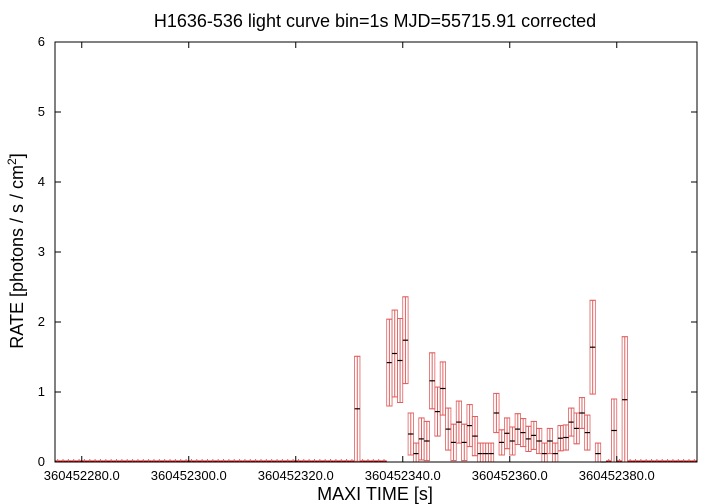  What do you see at coordinates (403, 475) in the screenshot?
I see `x-tick-label: 360452340.0` at bounding box center [403, 475].